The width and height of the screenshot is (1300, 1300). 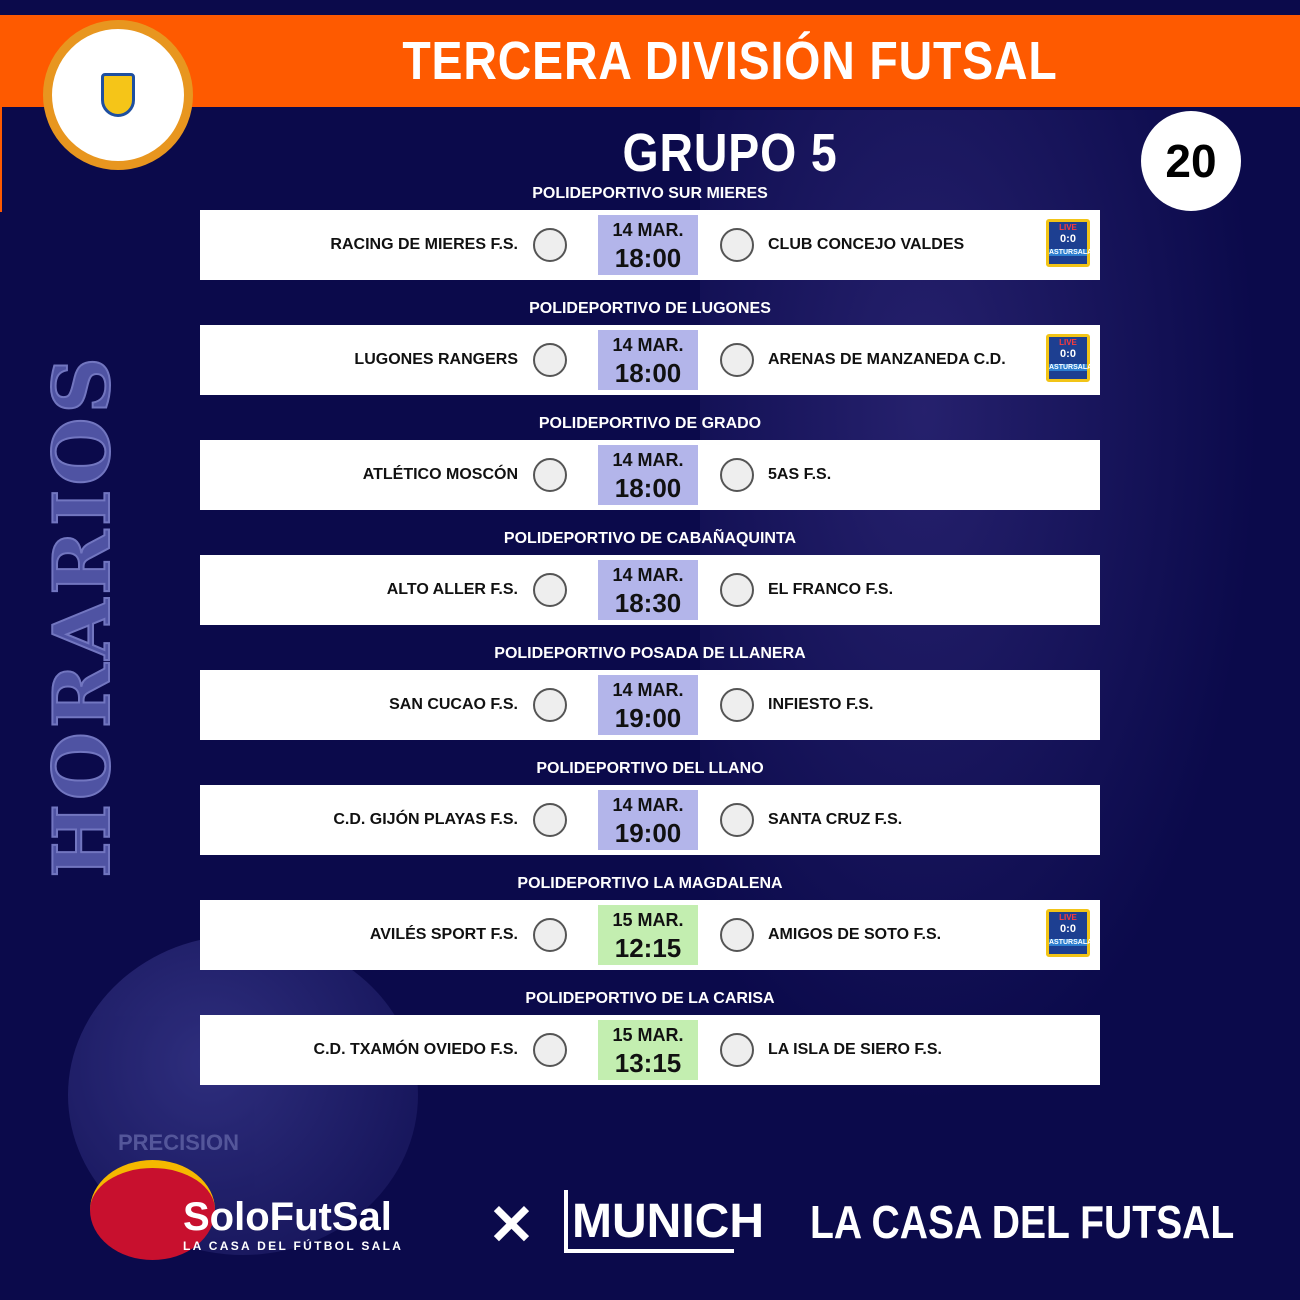 I want to click on venue-title: POLIDEPORTIVO LA MAGDALENA, so click(x=650, y=883).